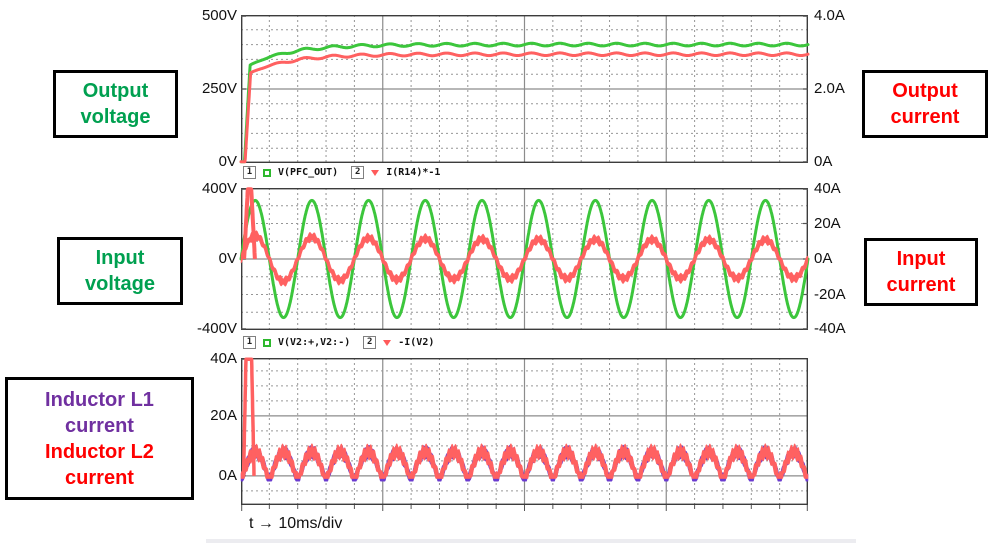 The image size is (992, 546). Describe the element at coordinates (830, 328) in the screenshot. I see `axis-tick-label-right: -40A` at that location.